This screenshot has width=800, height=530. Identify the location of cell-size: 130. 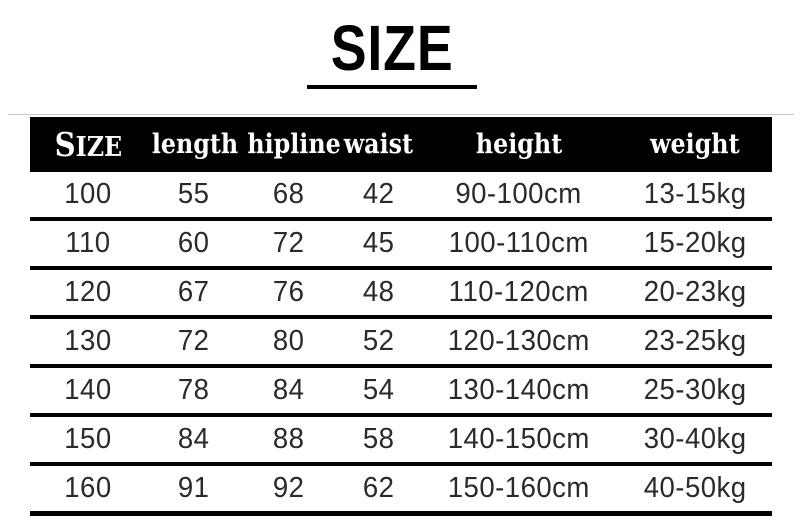
(88, 342).